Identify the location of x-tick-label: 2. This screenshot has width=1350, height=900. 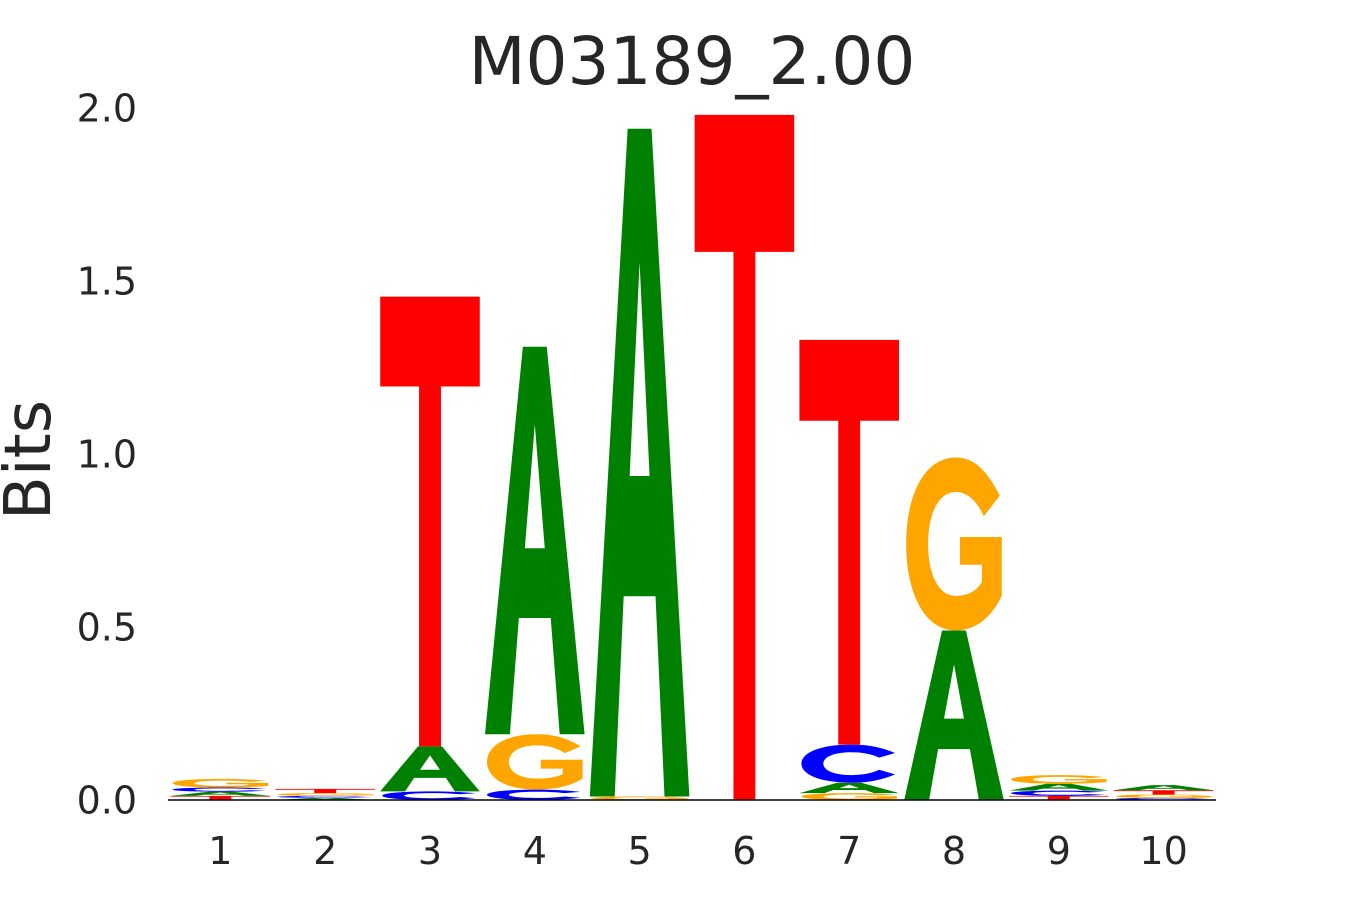
(325, 851).